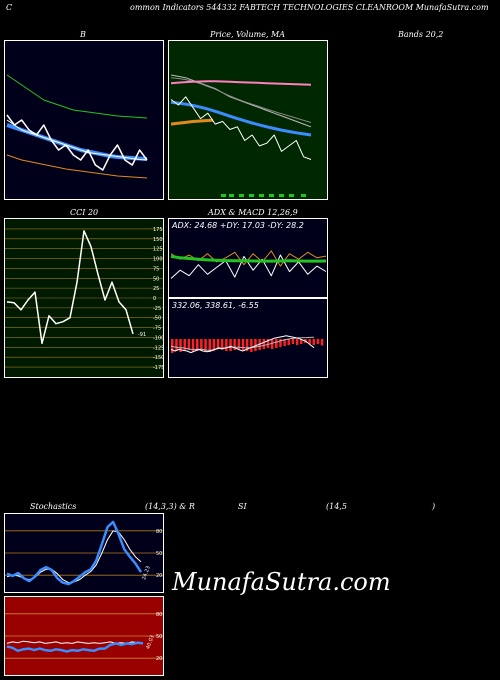  What do you see at coordinates (158, 250) in the screenshot?
I see `cci-tick-label-2: 125` at bounding box center [158, 250].